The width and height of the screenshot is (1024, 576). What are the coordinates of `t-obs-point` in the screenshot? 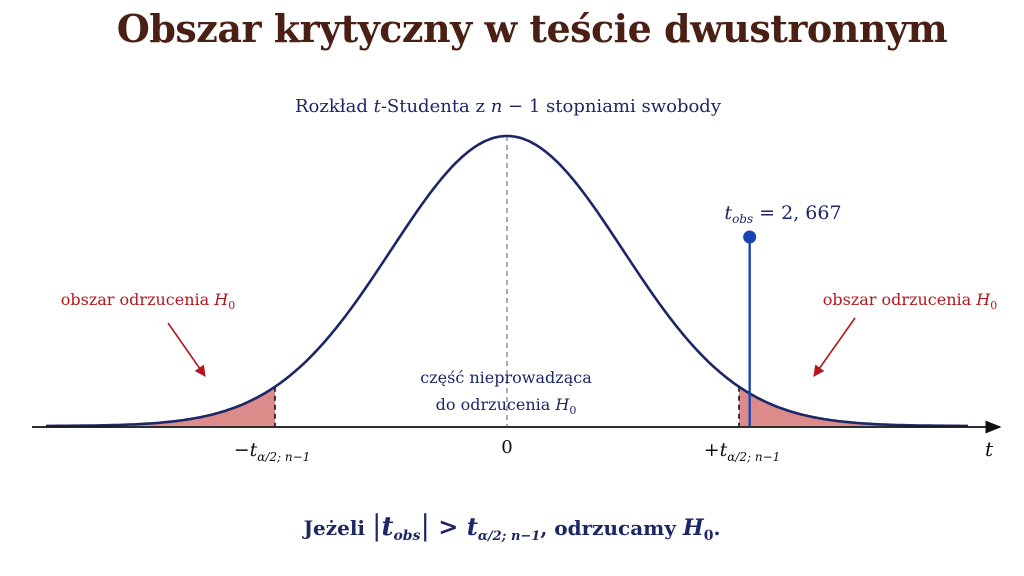 It's located at (750, 237).